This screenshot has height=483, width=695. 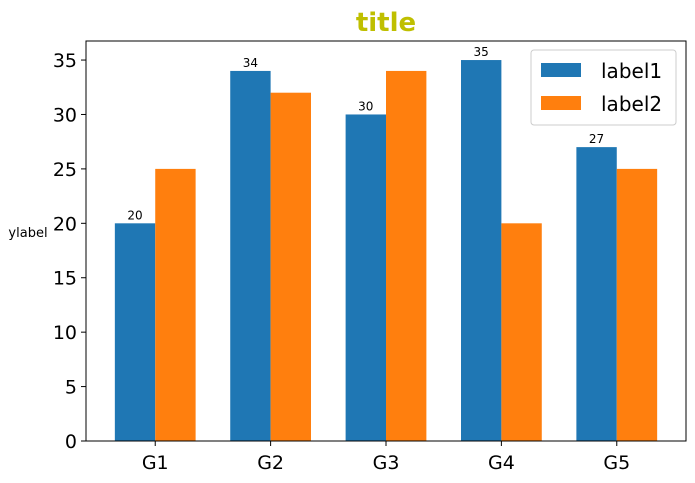 I want to click on data-label-label1-G4: 35, so click(x=481, y=52).